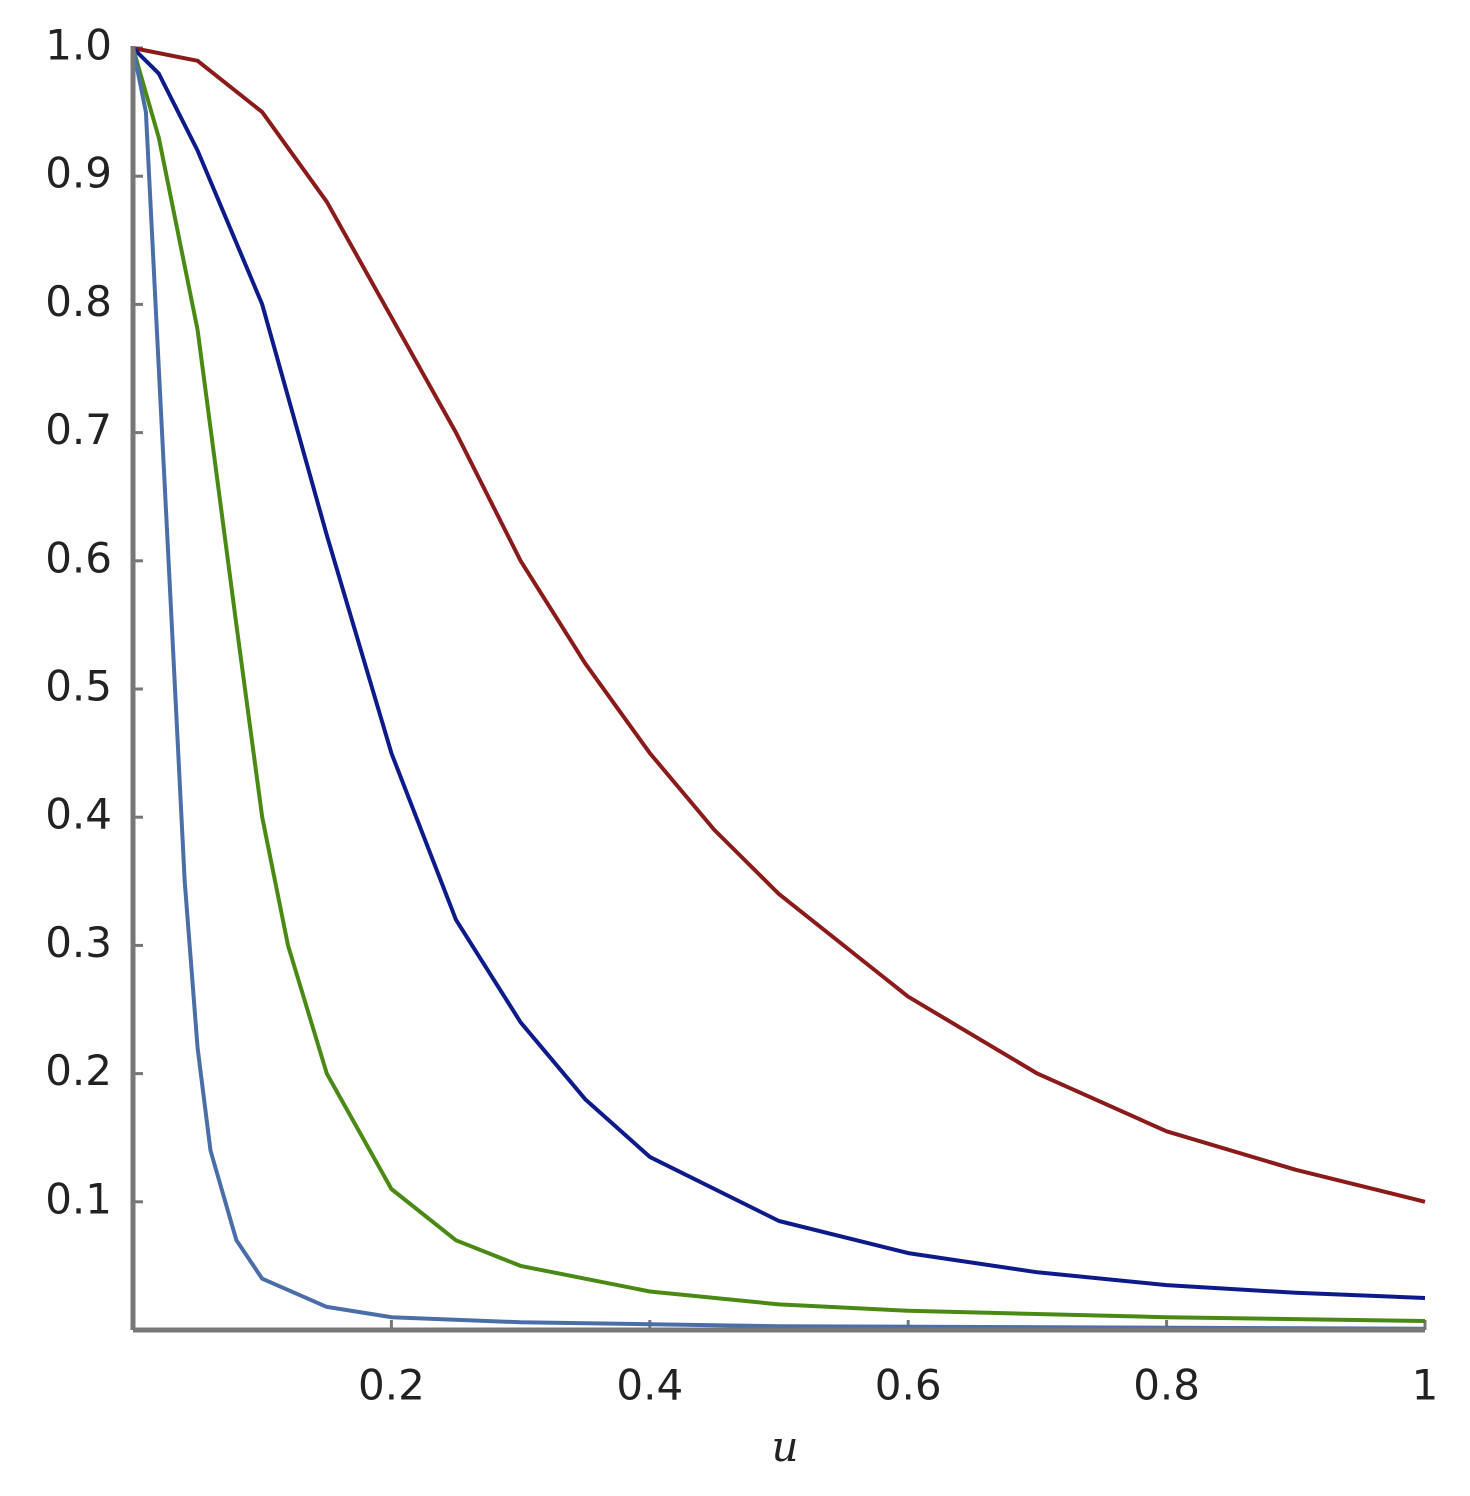 Image resolution: width=1470 pixels, height=1496 pixels. What do you see at coordinates (78, 301) in the screenshot?
I see `y-tick-label: 0.8` at bounding box center [78, 301].